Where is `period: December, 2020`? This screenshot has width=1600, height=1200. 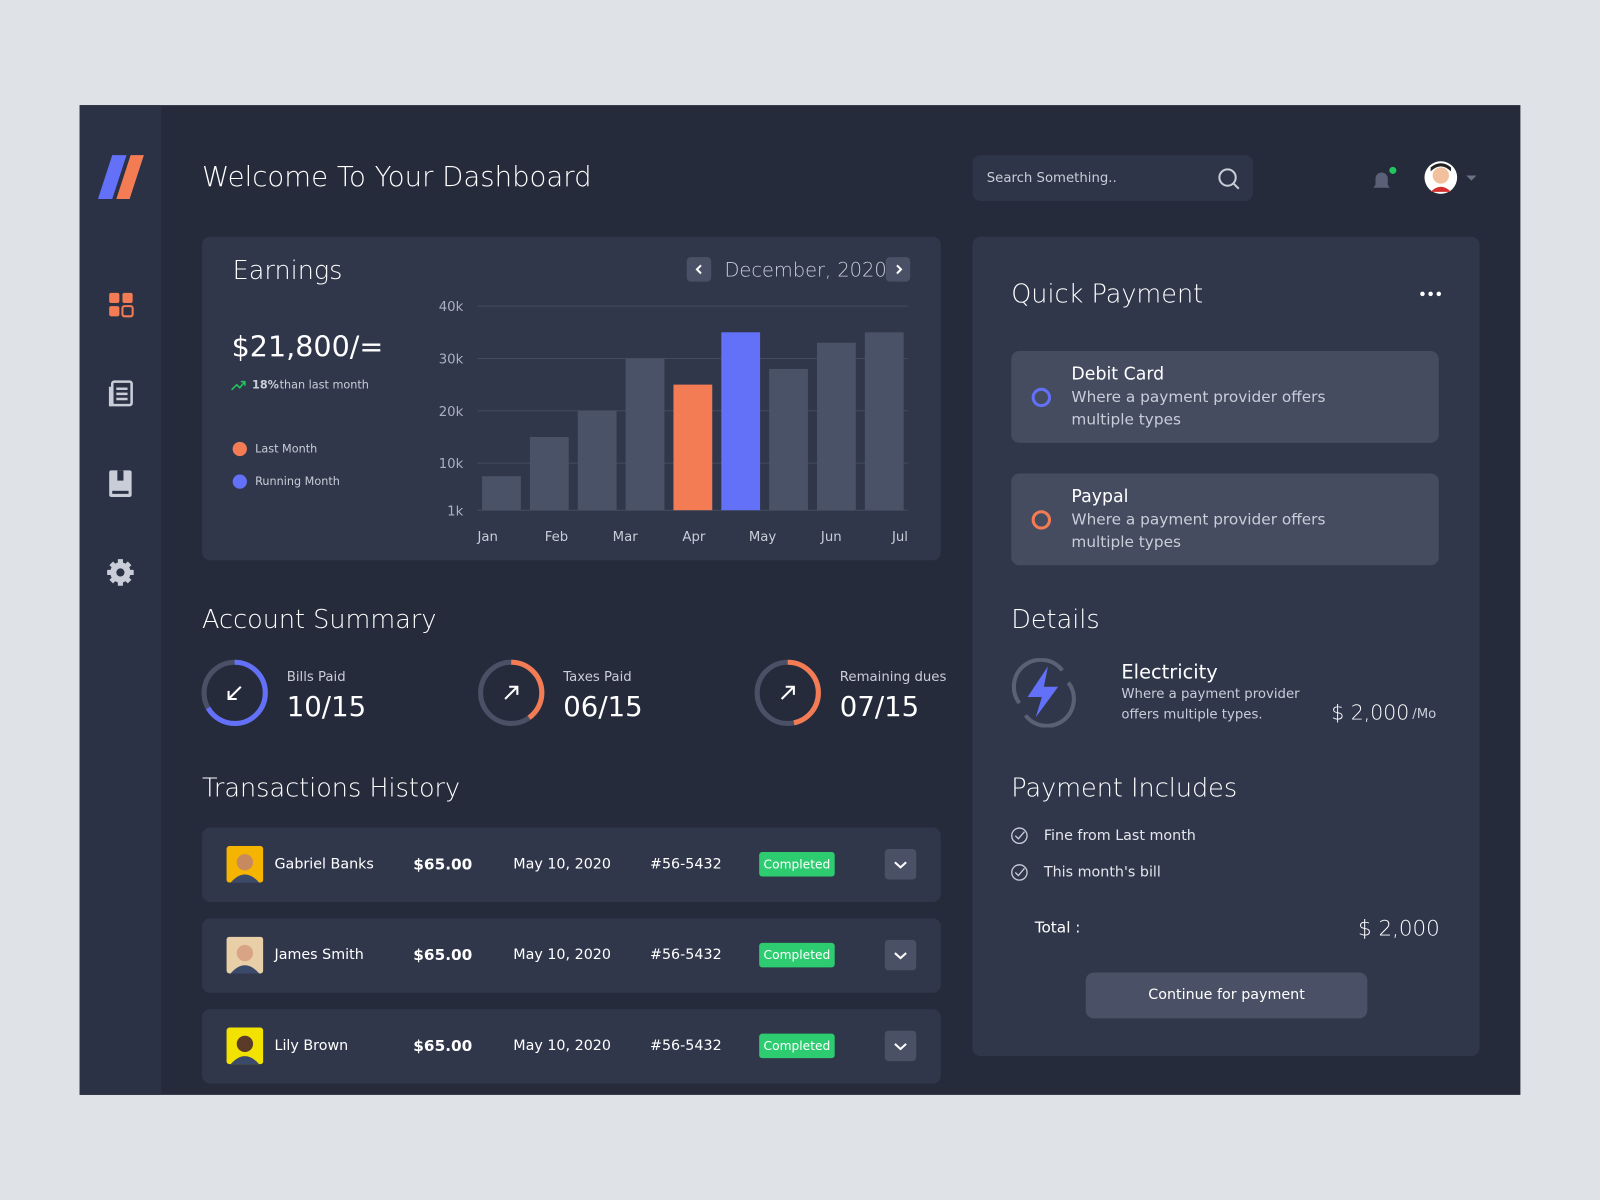 period: December, 2020 is located at coordinates (805, 270).